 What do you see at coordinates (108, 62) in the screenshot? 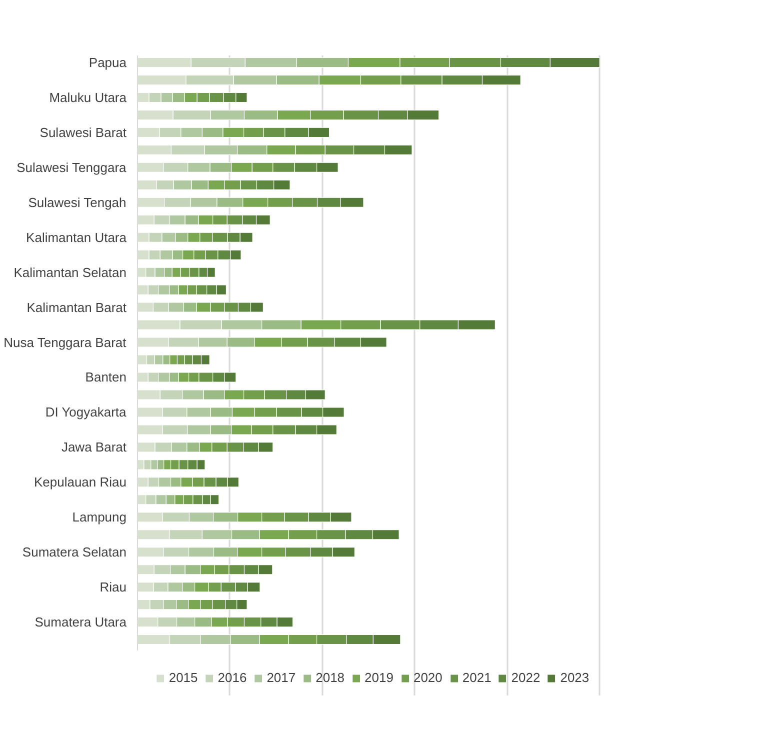
I see `y-tick-label: Papua` at bounding box center [108, 62].